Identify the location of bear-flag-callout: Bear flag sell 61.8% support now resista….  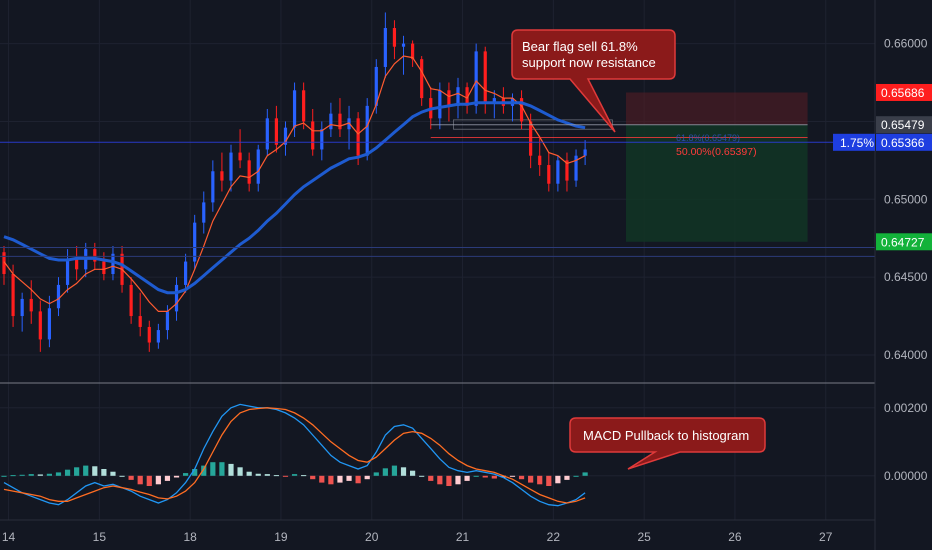
(593, 81).